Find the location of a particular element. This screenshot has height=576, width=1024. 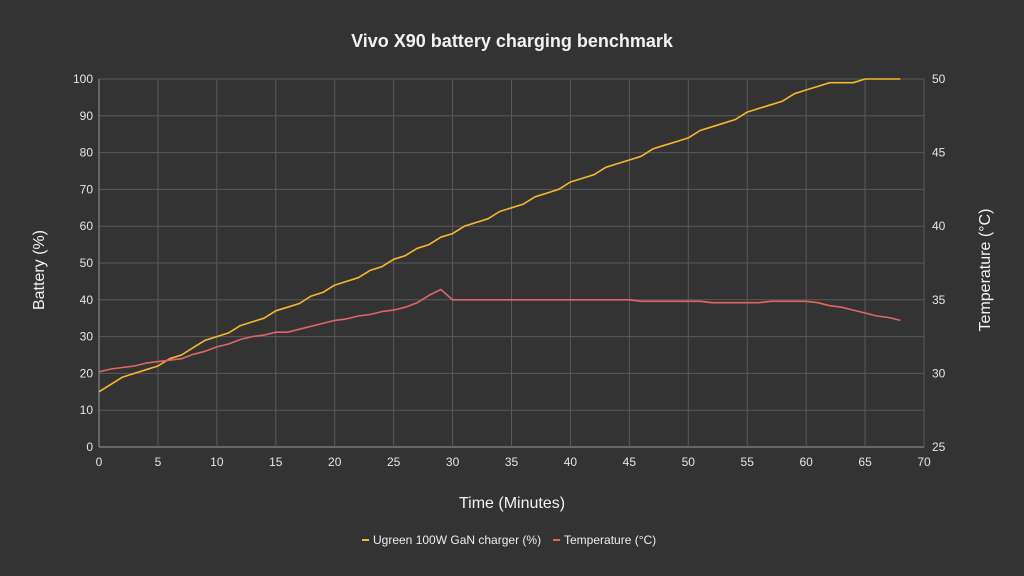

y2-tick-label: 25 is located at coordinates (939, 447).